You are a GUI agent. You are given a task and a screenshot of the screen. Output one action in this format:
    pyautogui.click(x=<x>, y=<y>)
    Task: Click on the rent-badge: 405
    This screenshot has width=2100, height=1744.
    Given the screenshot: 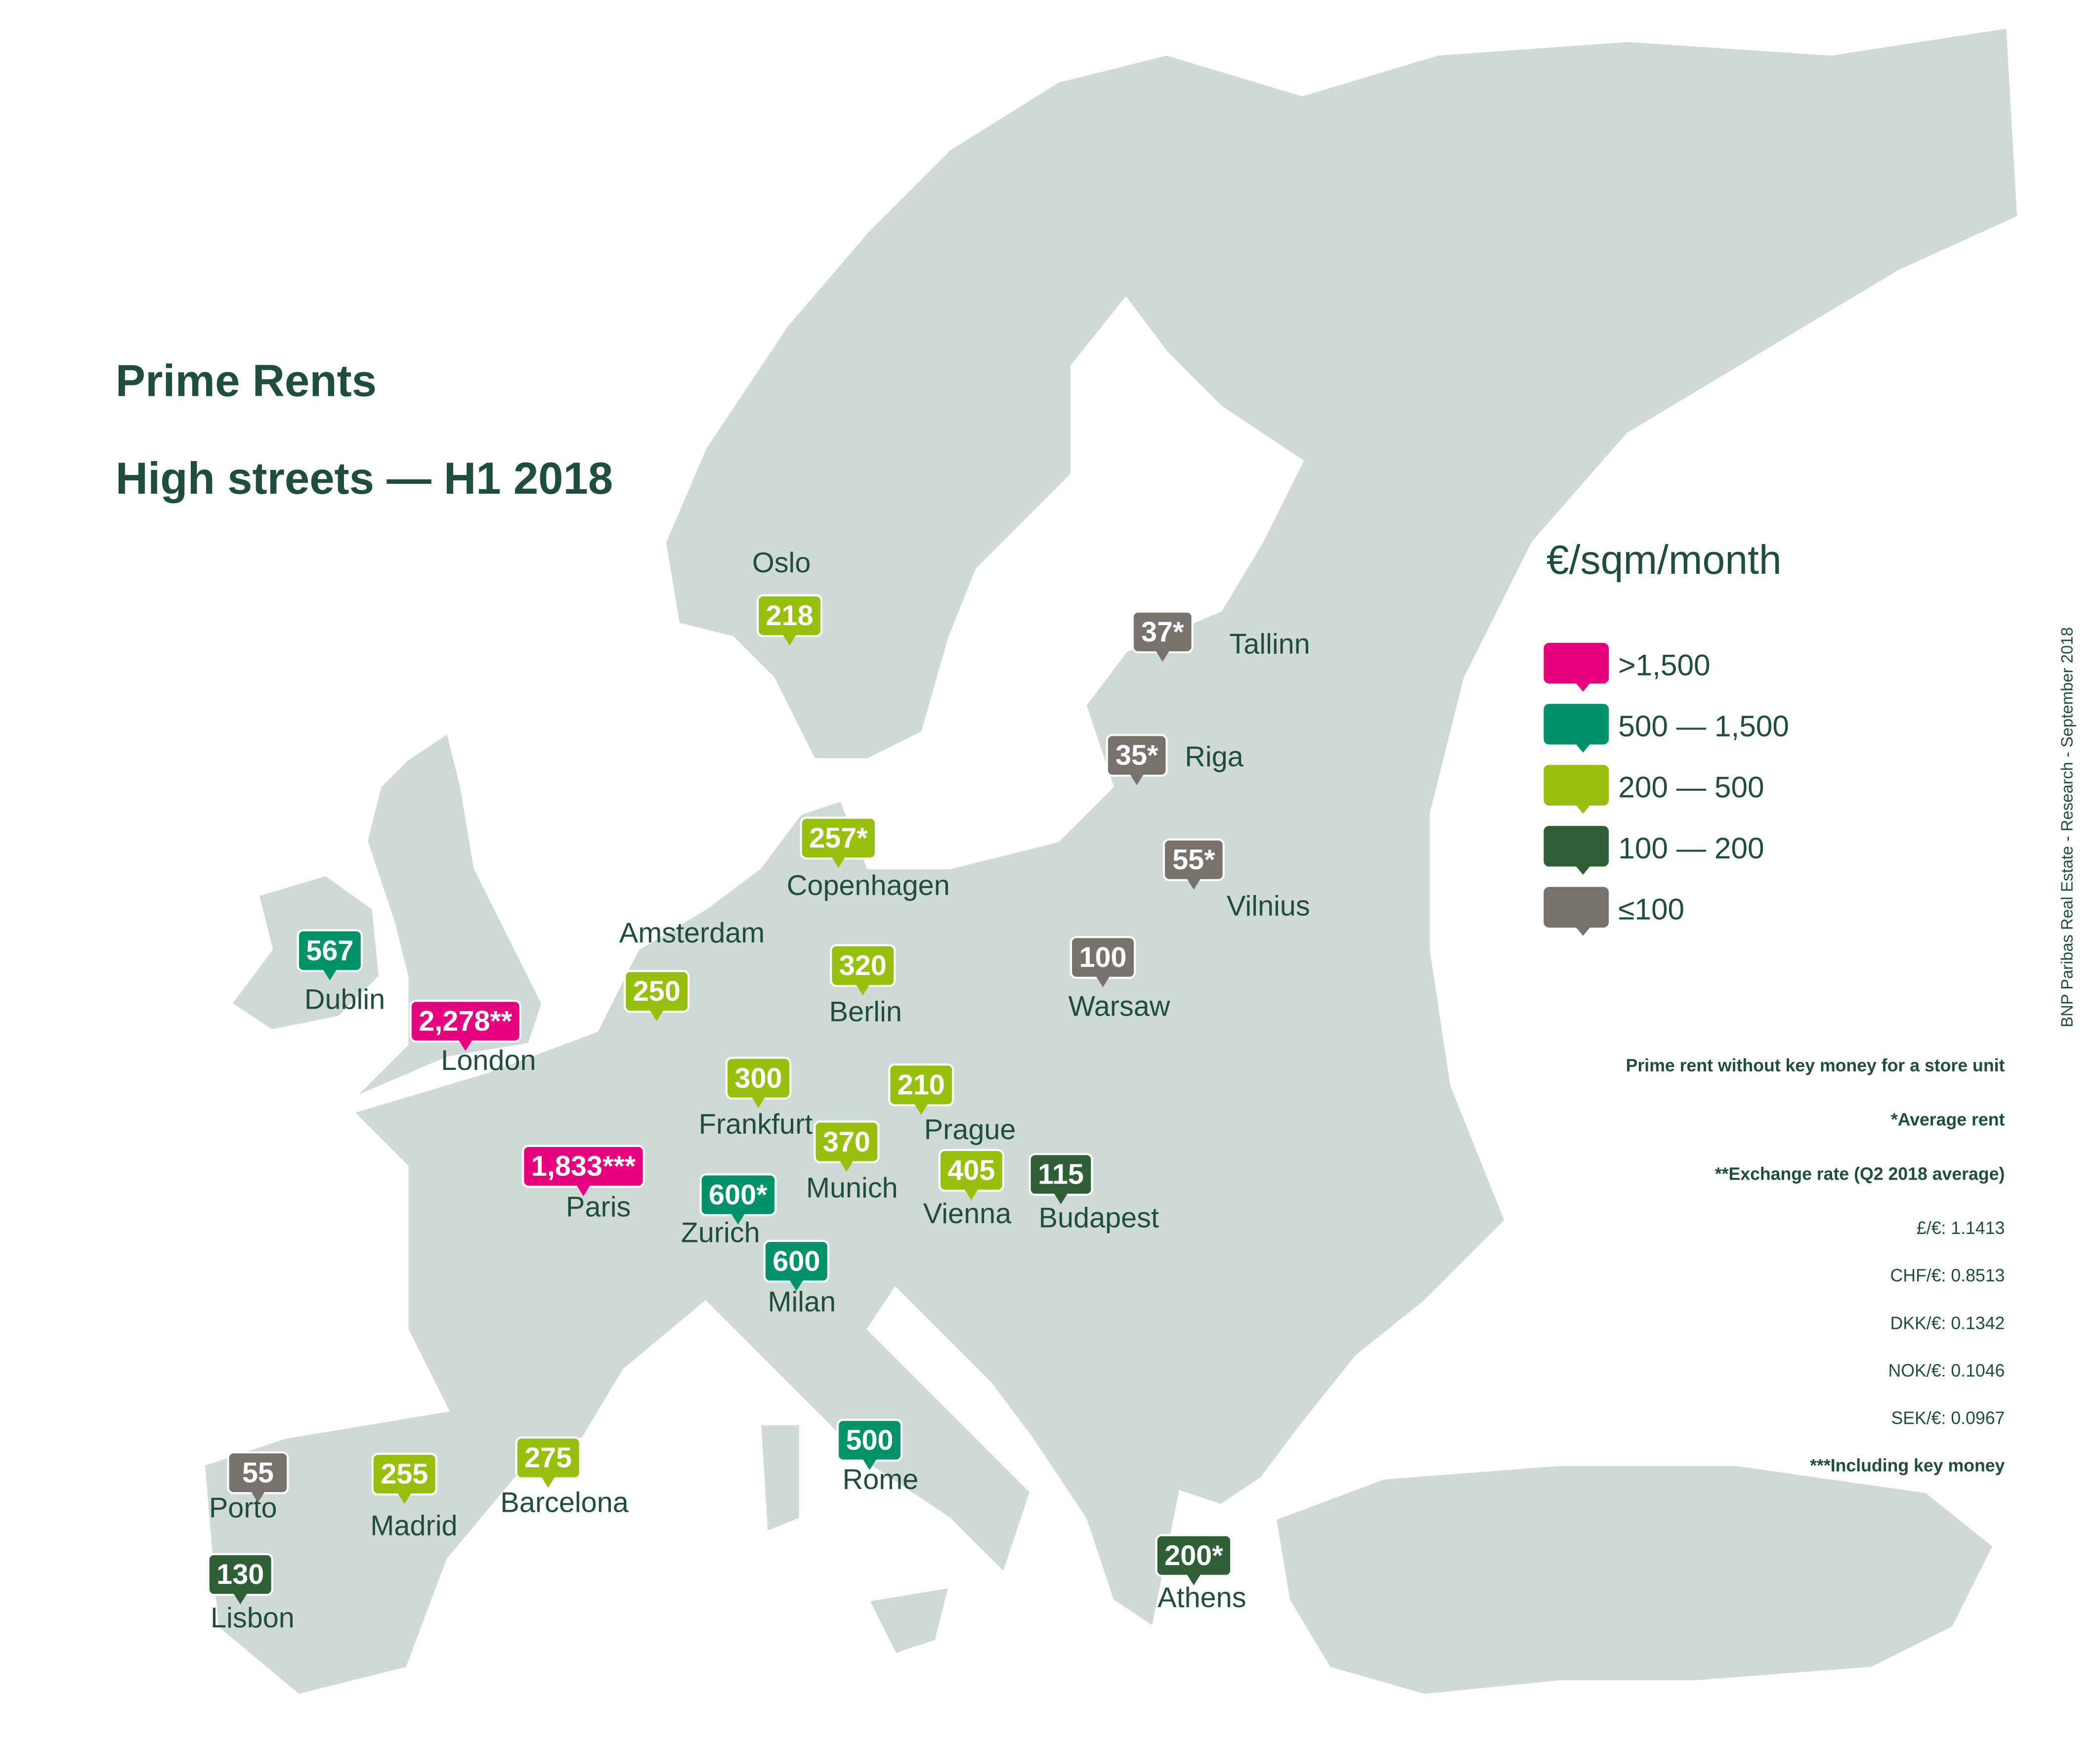 What is the action you would take?
    pyautogui.click(x=971, y=1174)
    